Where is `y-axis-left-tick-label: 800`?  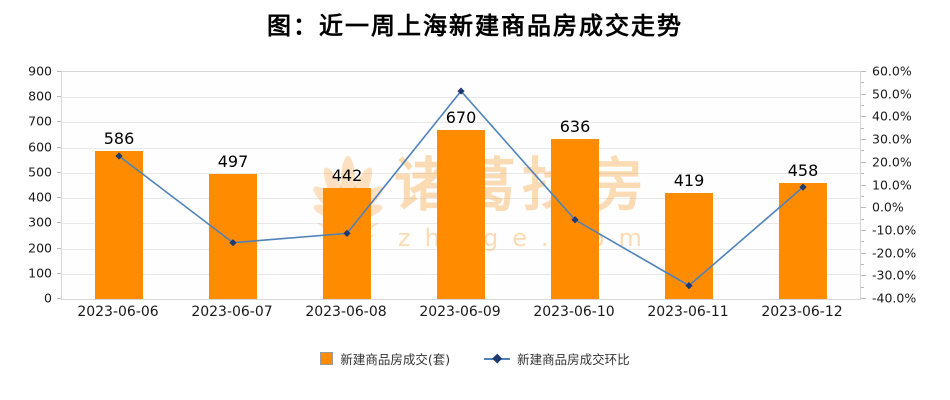
y-axis-left-tick-label: 800 is located at coordinates (40, 96).